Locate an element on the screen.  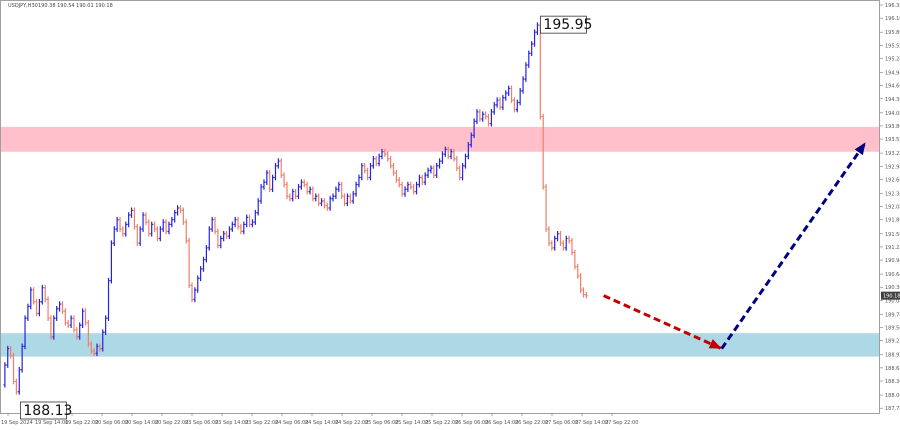
x-tick-label: 26 Sep 14:00 is located at coordinates (501, 423).